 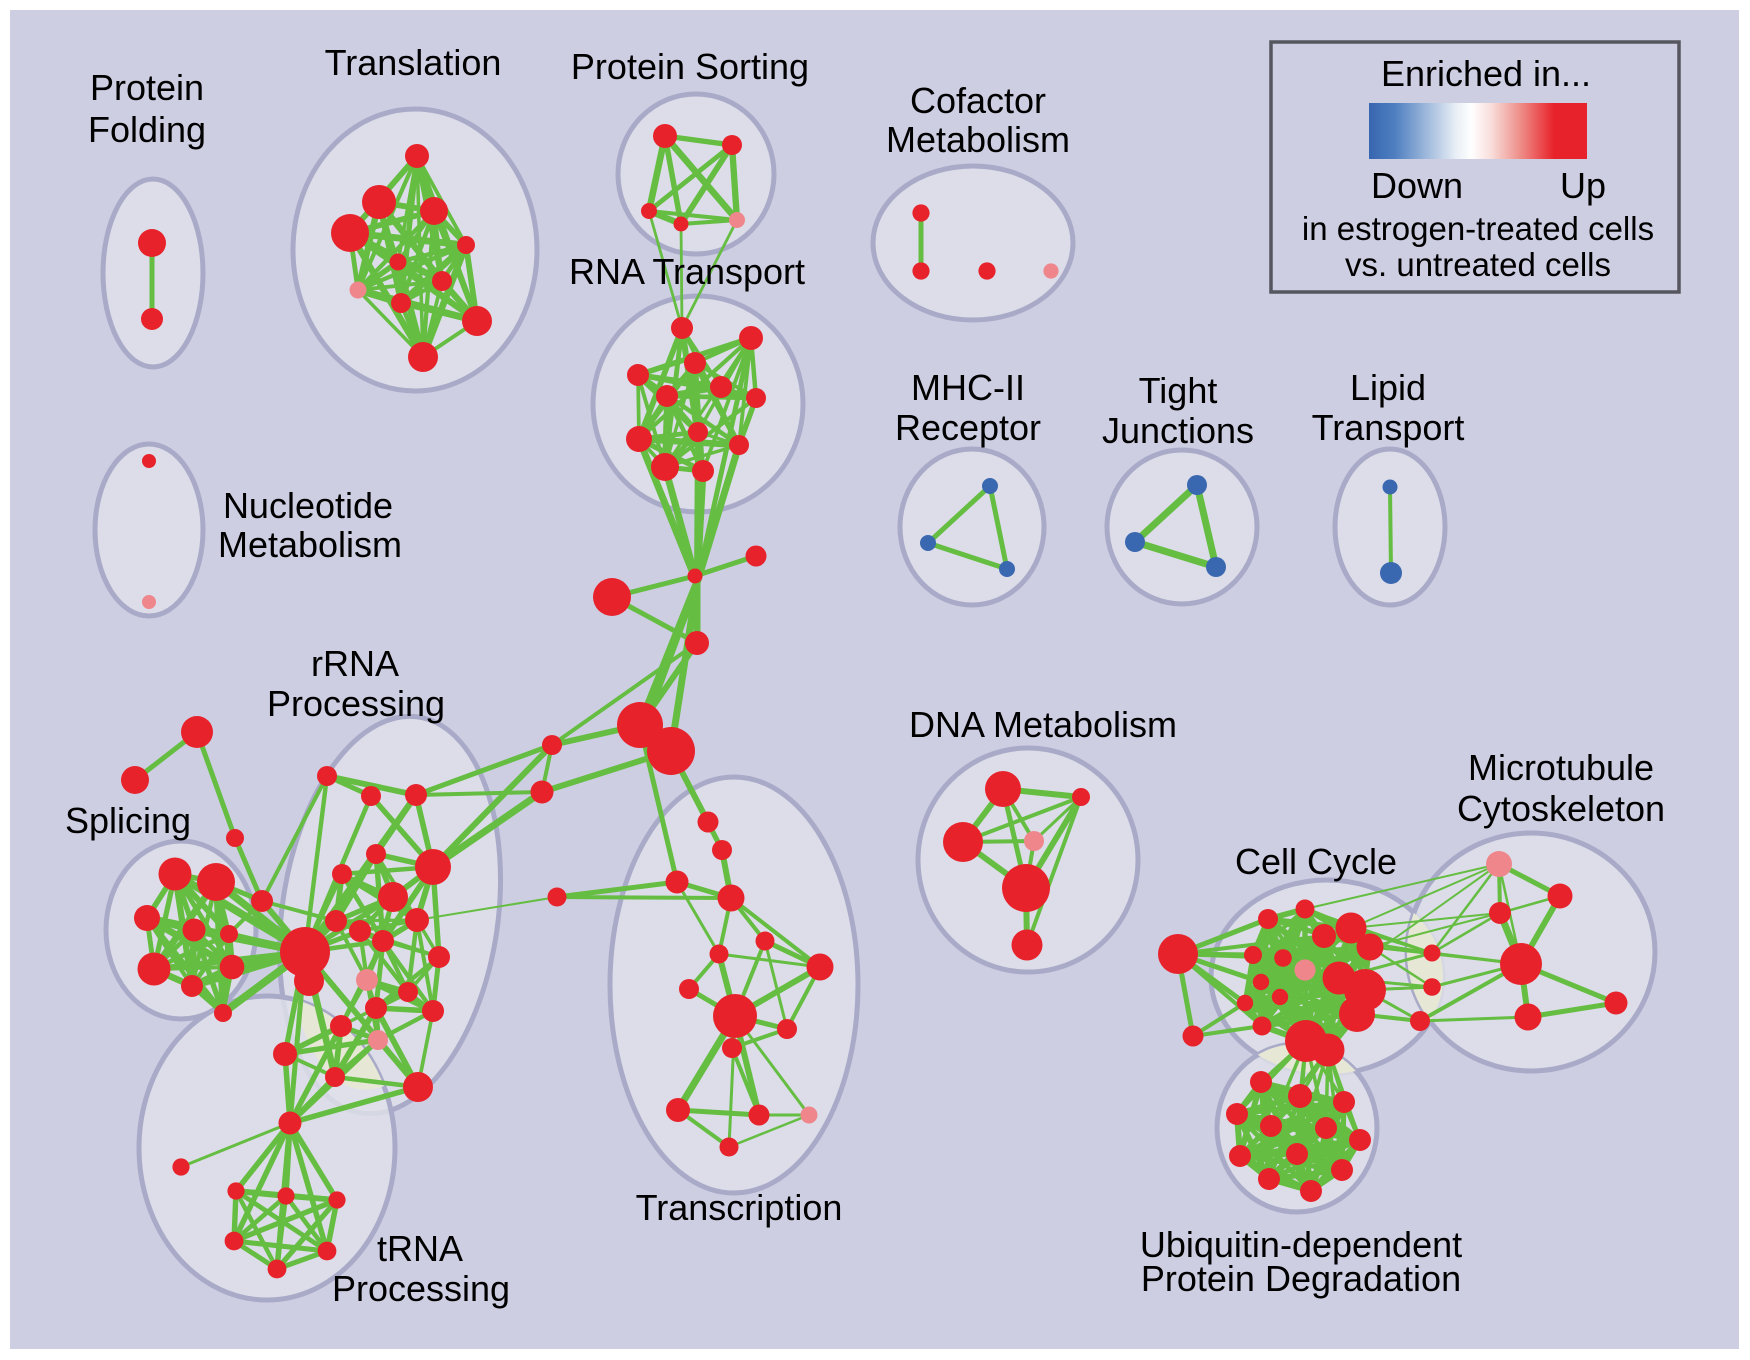 I want to click on svg-text: tRNA, so click(x=420, y=1248).